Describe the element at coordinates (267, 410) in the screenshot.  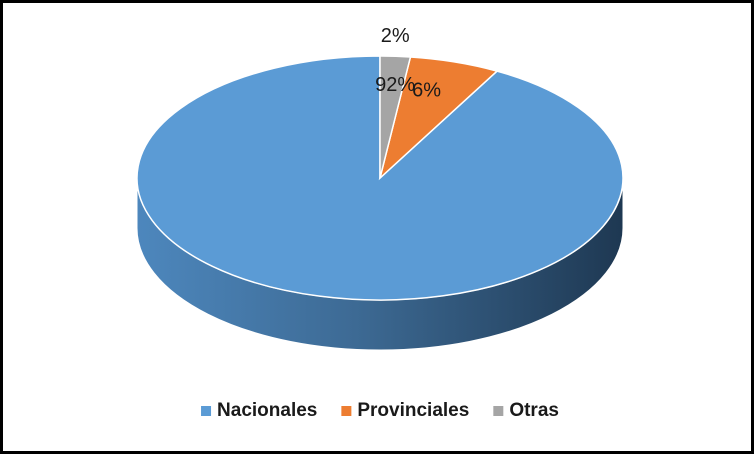
I see `legend-label-nacionales: Nacionales` at that location.